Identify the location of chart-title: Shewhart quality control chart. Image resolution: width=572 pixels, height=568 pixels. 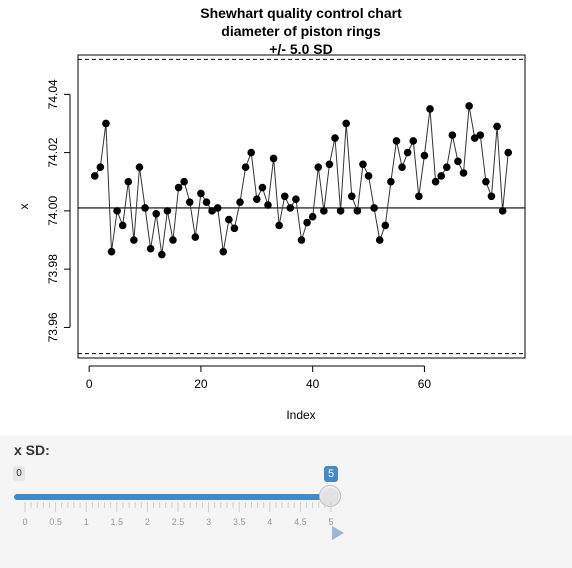
(301, 13).